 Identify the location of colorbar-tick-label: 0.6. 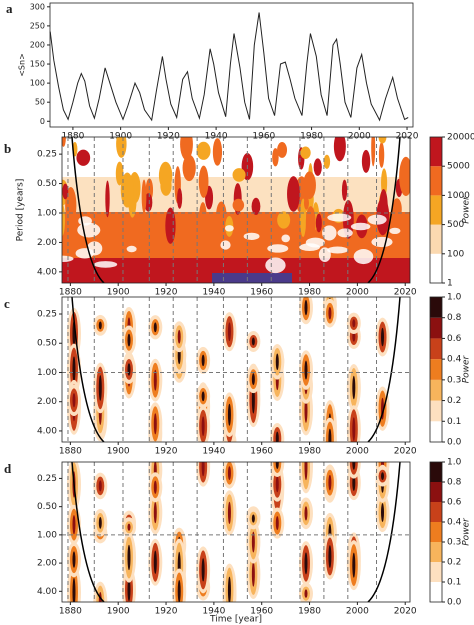
(454, 339).